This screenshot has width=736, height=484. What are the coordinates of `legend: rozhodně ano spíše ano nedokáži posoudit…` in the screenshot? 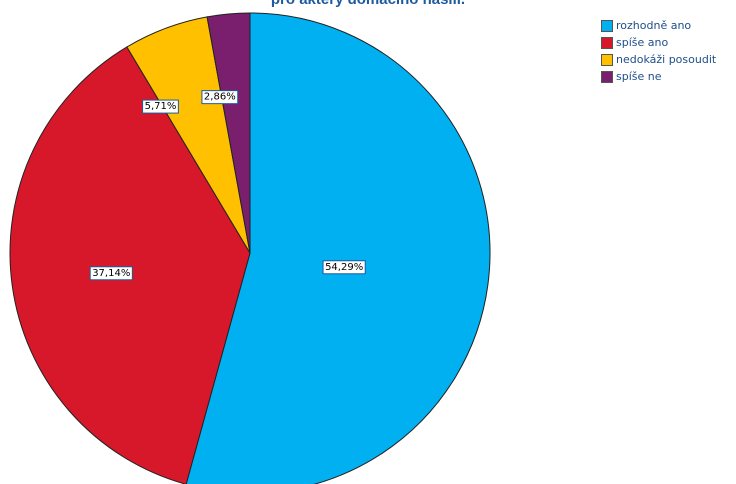 It's located at (658, 52).